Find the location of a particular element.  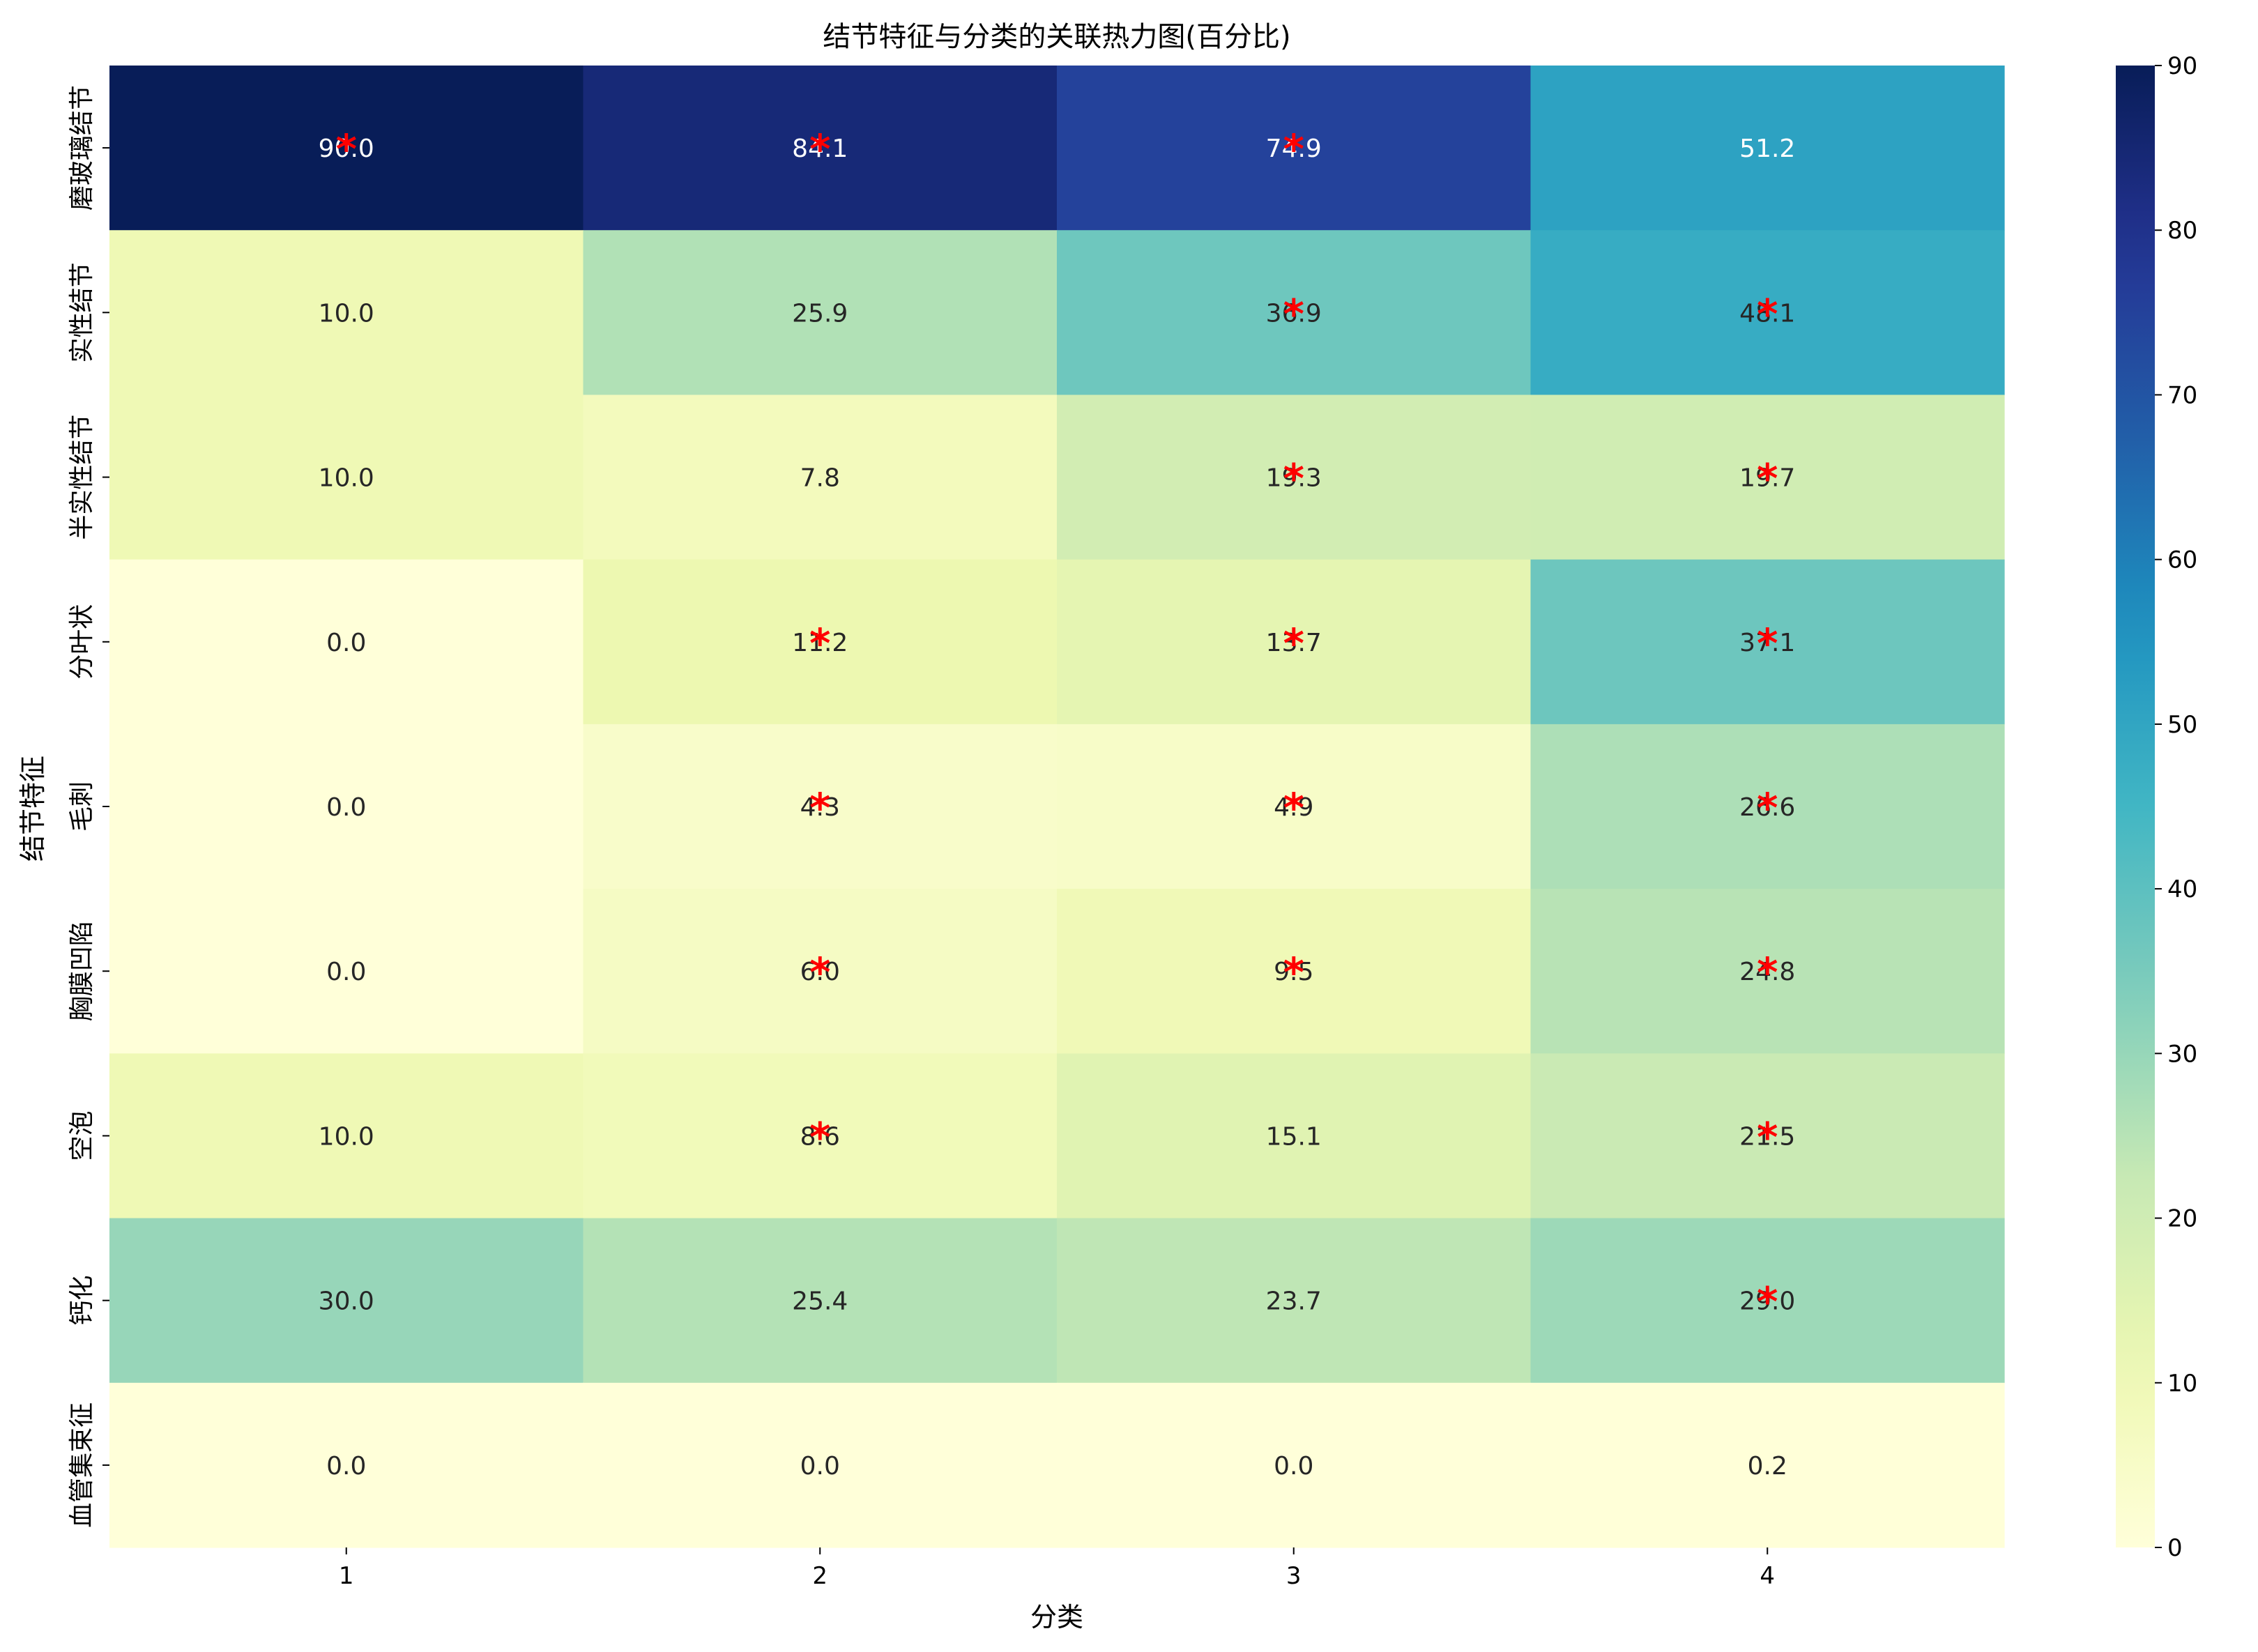

cell-value-label: 4.9 is located at coordinates (1294, 807).